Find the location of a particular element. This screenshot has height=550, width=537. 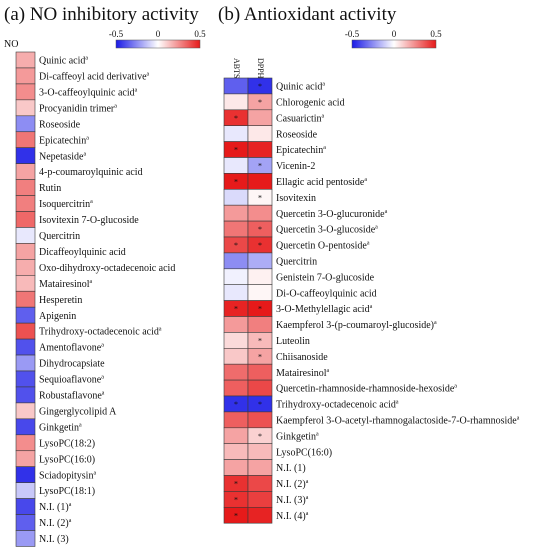

row-label: N.I. (4)a is located at coordinates (292, 516).